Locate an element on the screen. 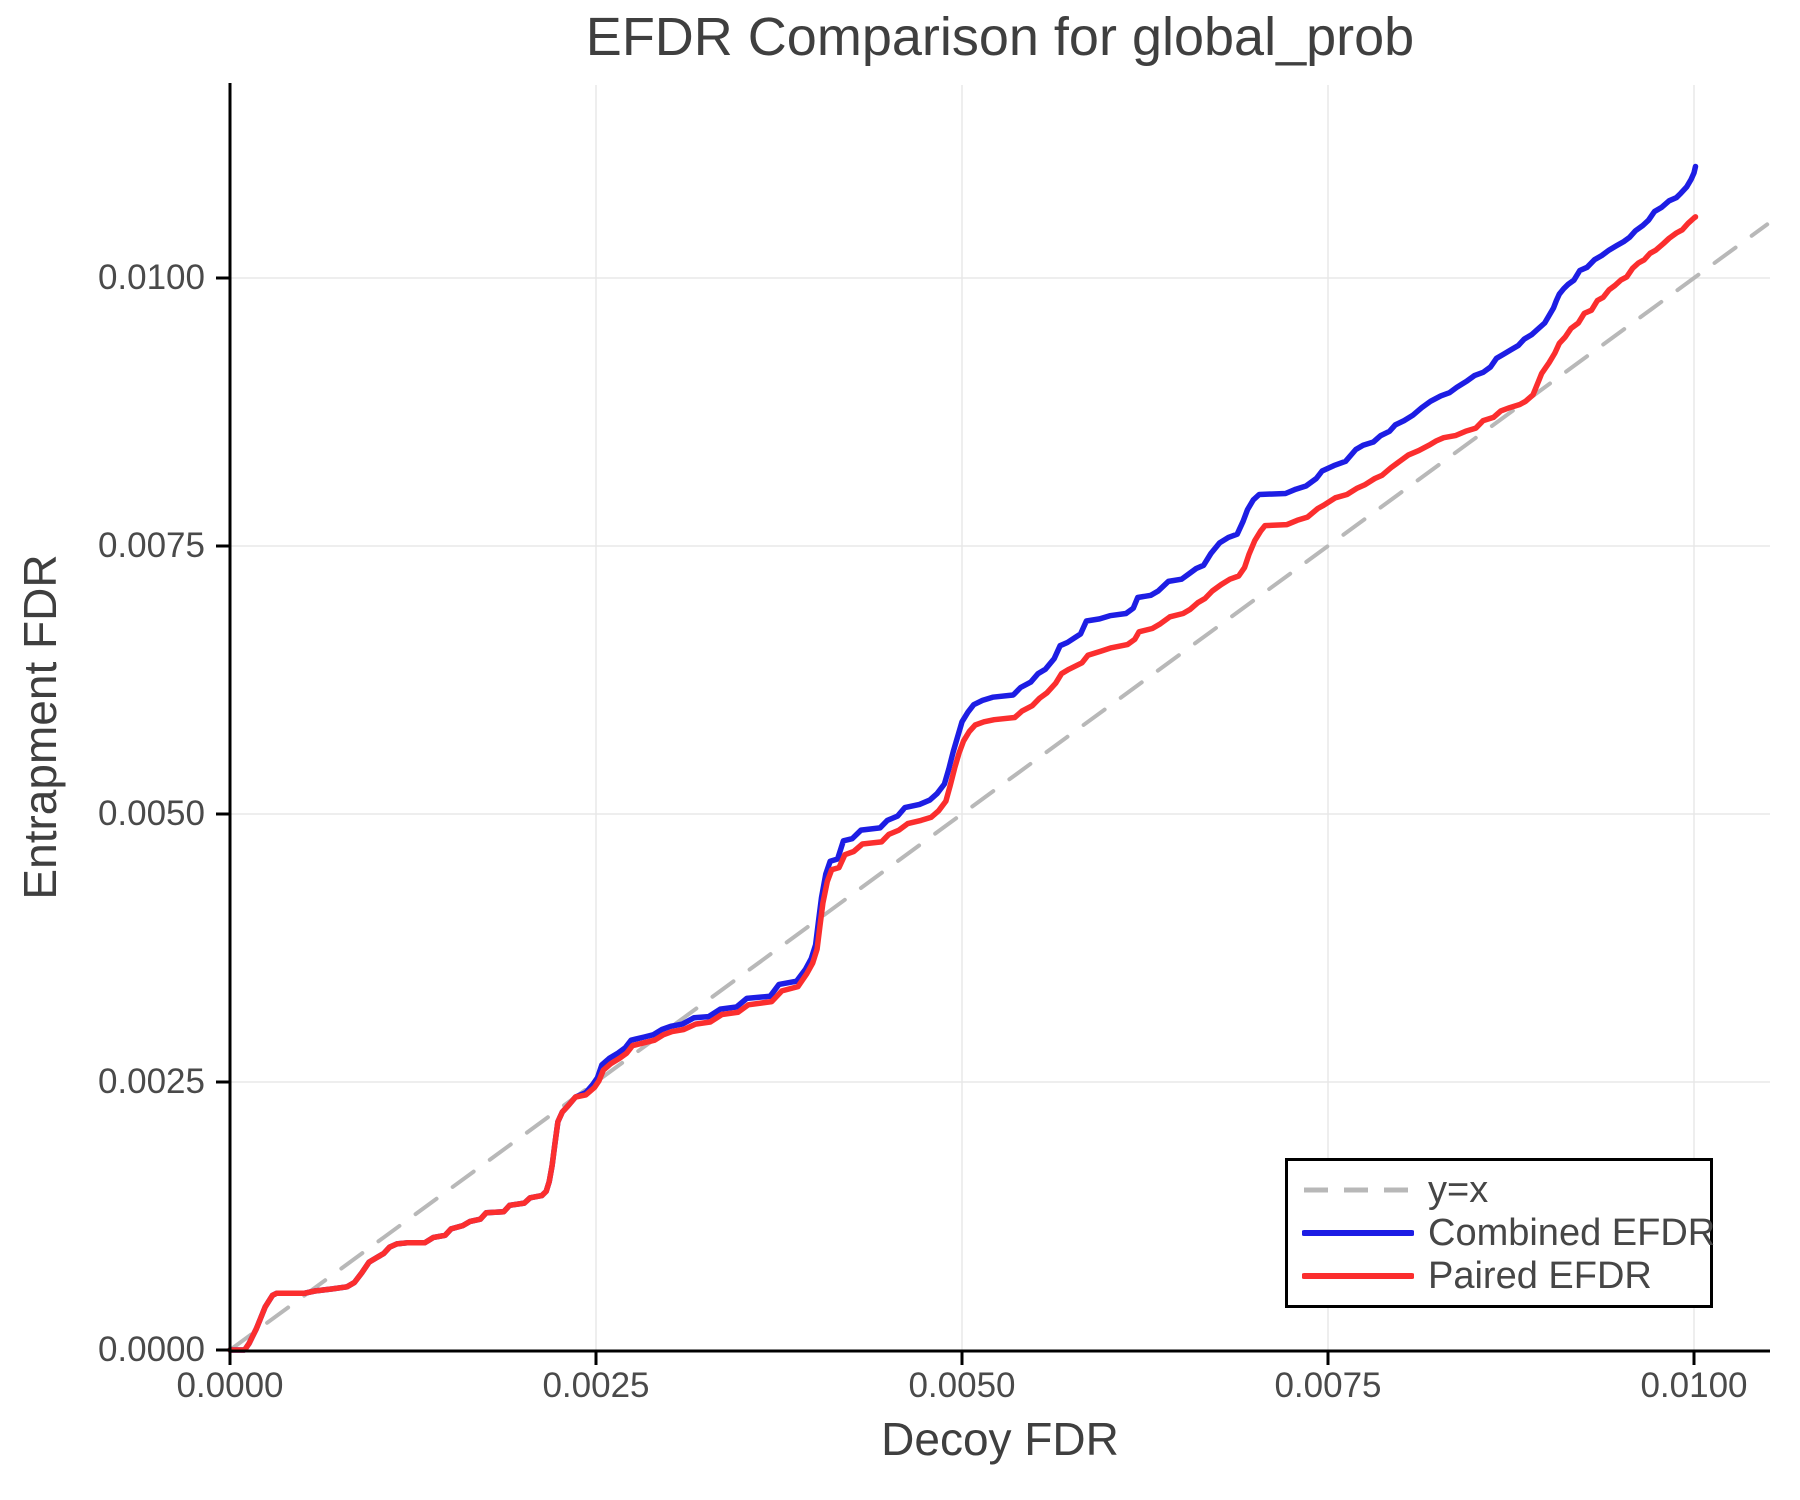 Image resolution: width=1800 pixels, height=1500 pixels. legend-item-paired-efdr: Paired EFDR is located at coordinates (1503, 1276).